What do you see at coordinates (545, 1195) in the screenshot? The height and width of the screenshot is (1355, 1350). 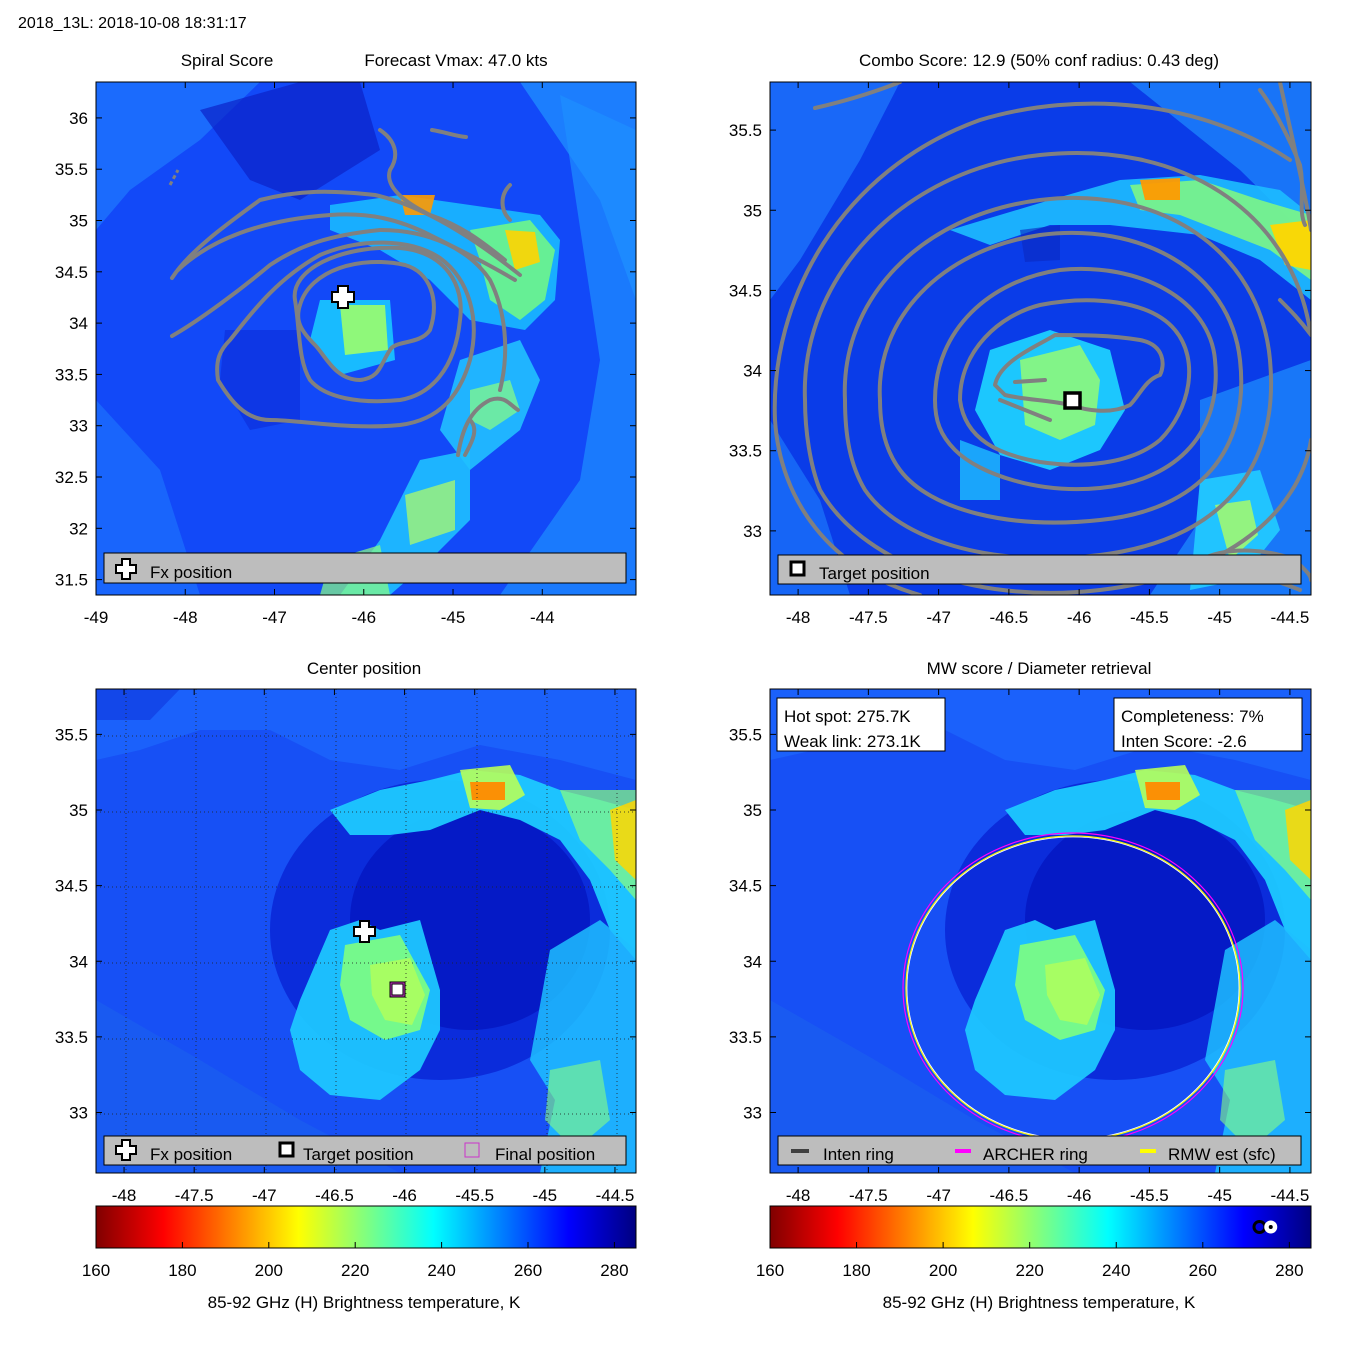 I see `center-xtick-label: -45` at bounding box center [545, 1195].